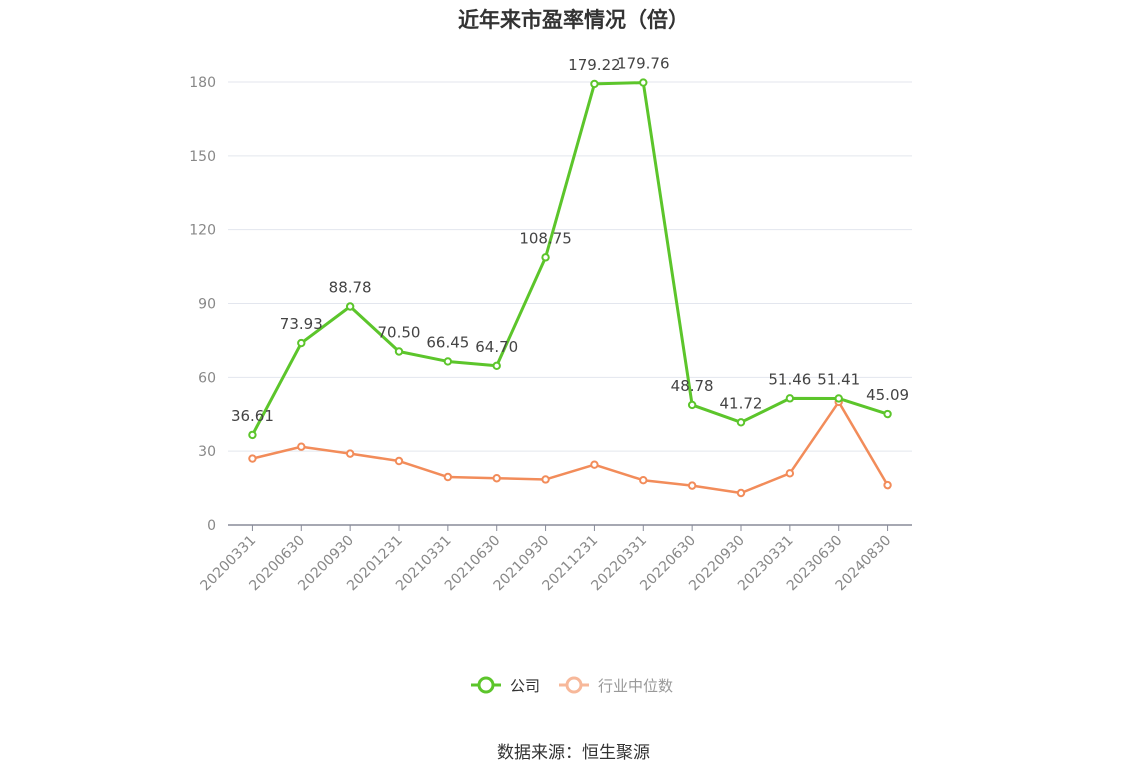 The height and width of the screenshot is (776, 1147). I want to click on series-line-industry-median, so click(570, 447).